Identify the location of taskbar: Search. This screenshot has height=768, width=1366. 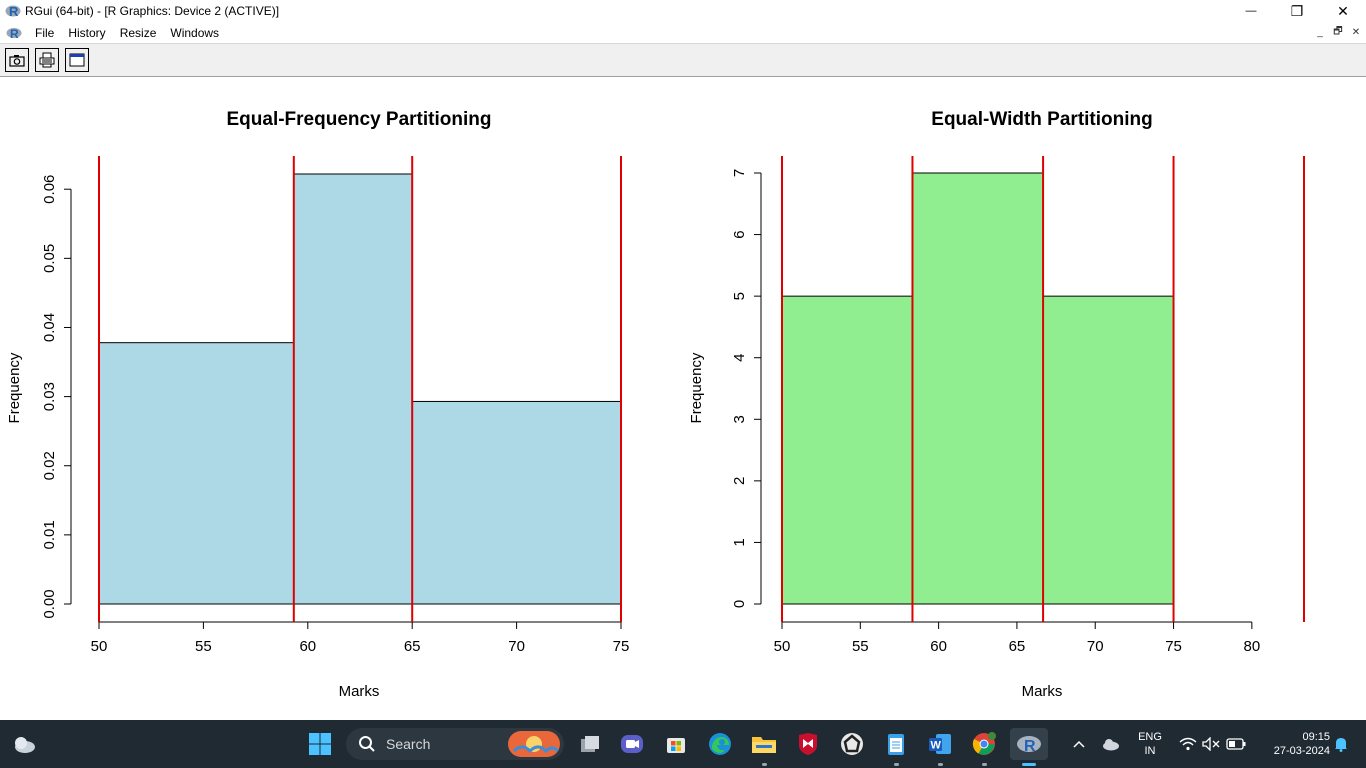
(683, 744).